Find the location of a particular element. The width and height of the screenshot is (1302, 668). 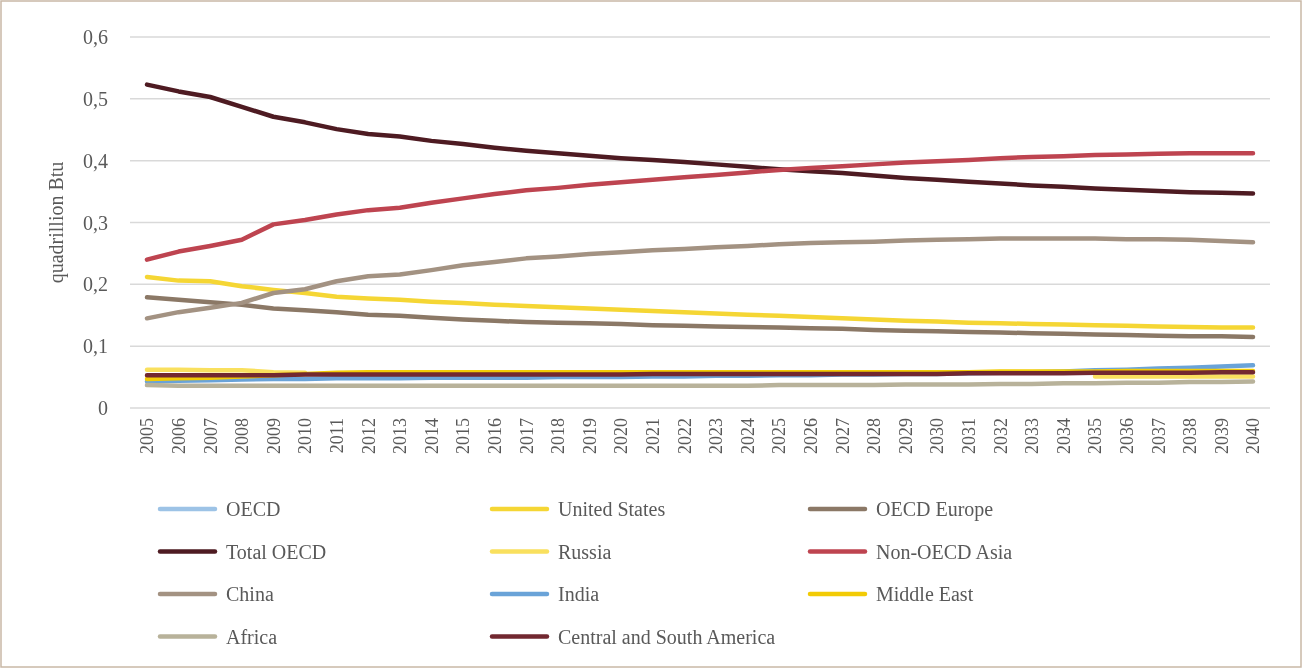

y-tick-label: 0 is located at coordinates (103, 408).